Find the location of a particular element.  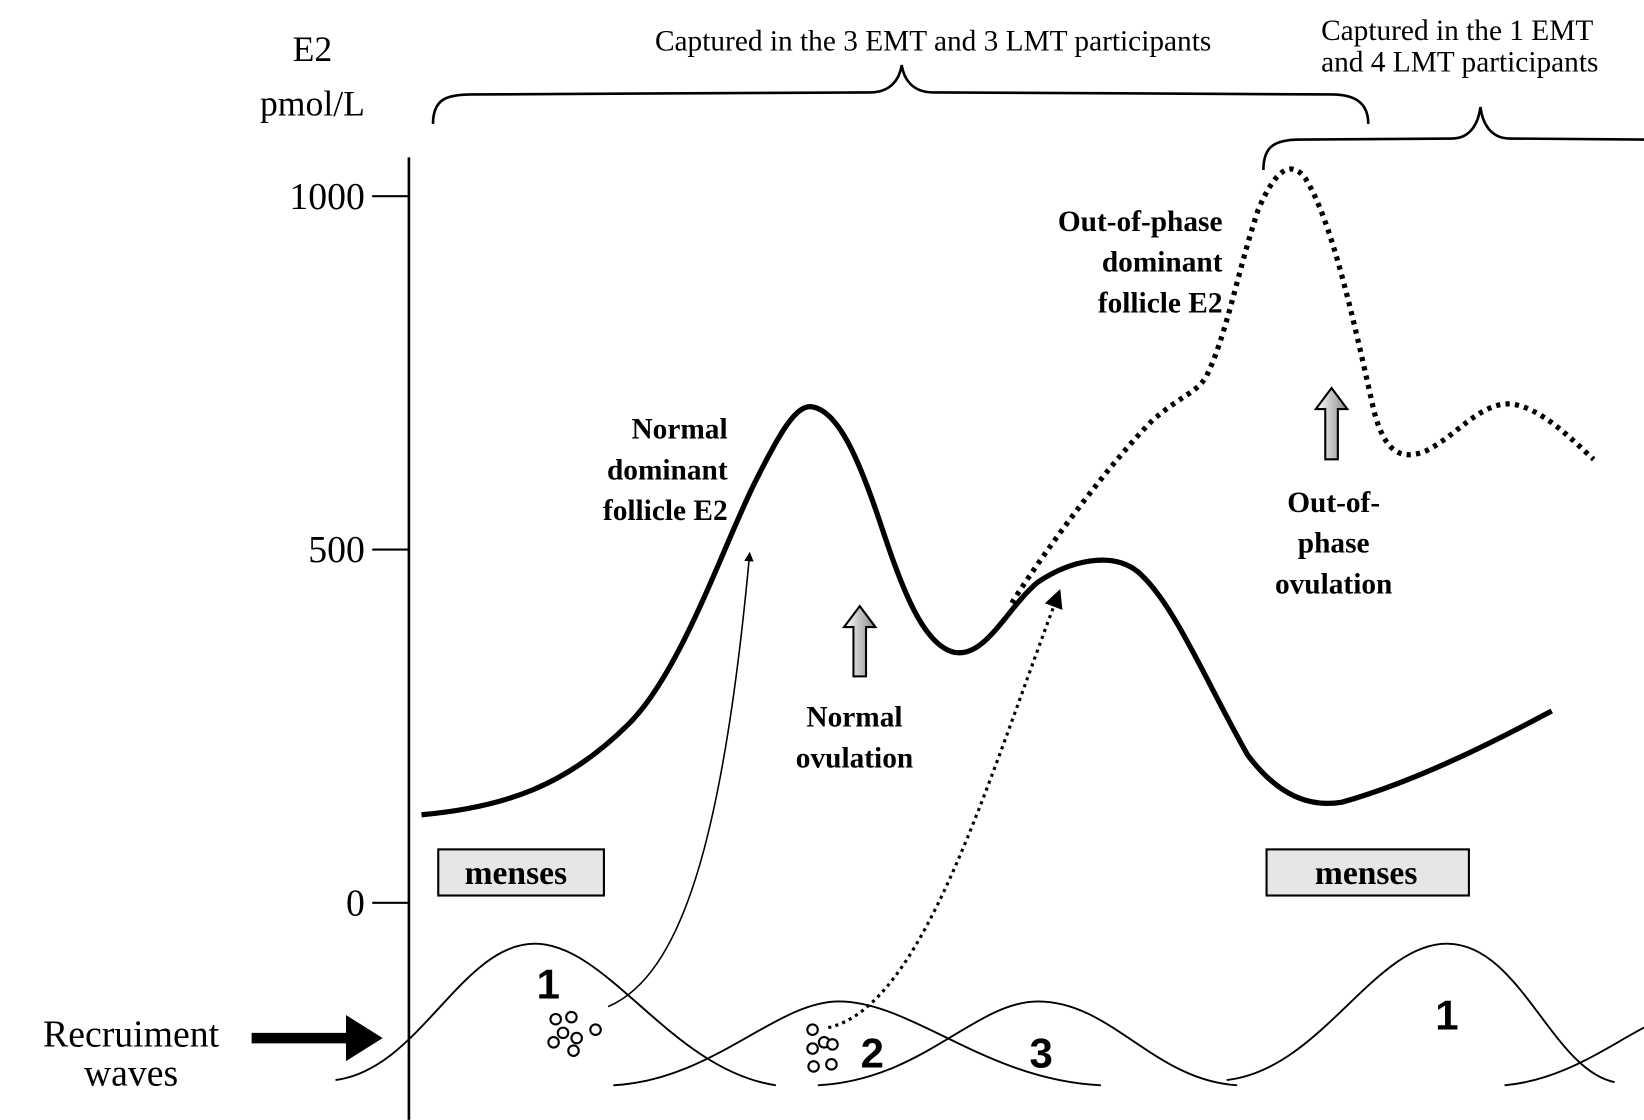

bracket-label: Captured in the 1 EMT is located at coordinates (1457, 31).